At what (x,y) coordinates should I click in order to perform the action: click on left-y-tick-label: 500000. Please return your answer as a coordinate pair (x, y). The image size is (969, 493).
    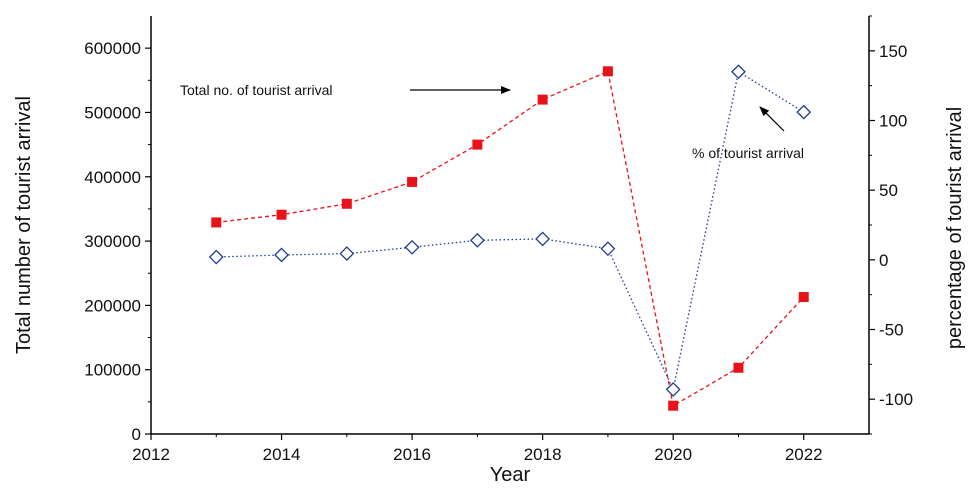
    Looking at the image, I should click on (112, 112).